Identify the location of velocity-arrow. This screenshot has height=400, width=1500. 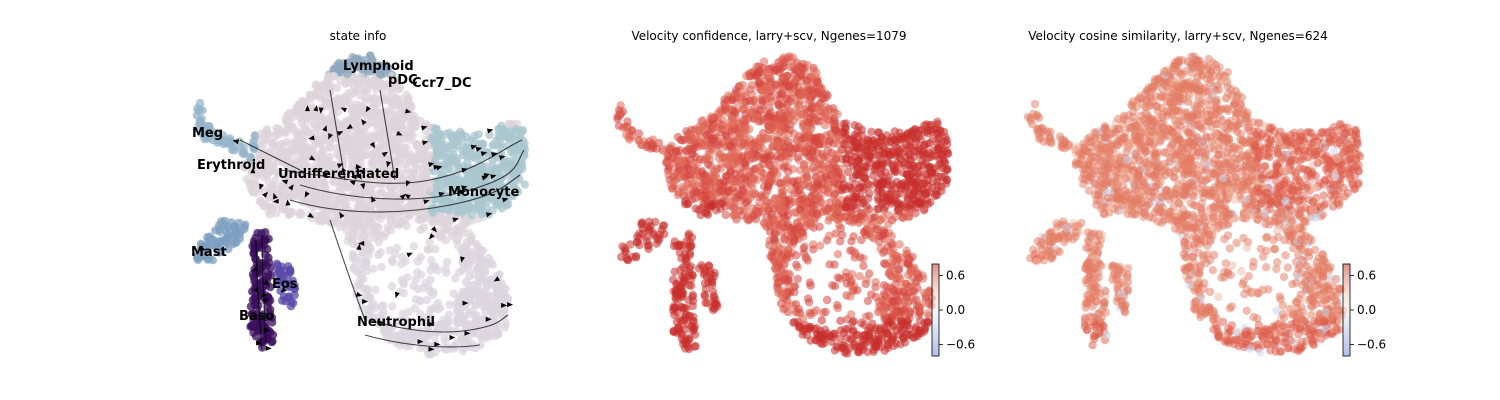
(409, 255).